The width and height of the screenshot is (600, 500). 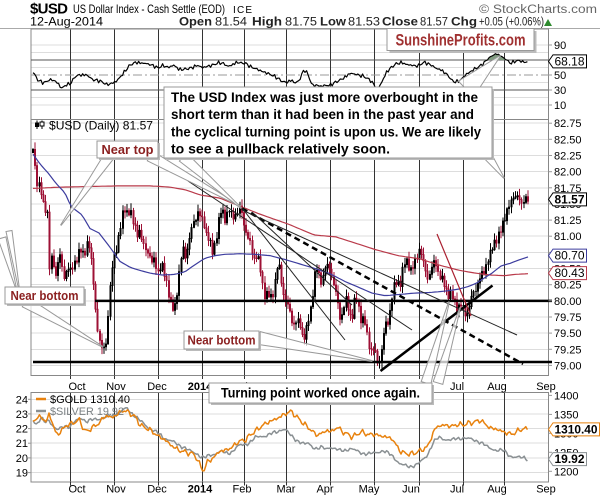 What do you see at coordinates (560, 106) in the screenshot?
I see `svg-text: 10` at bounding box center [560, 106].